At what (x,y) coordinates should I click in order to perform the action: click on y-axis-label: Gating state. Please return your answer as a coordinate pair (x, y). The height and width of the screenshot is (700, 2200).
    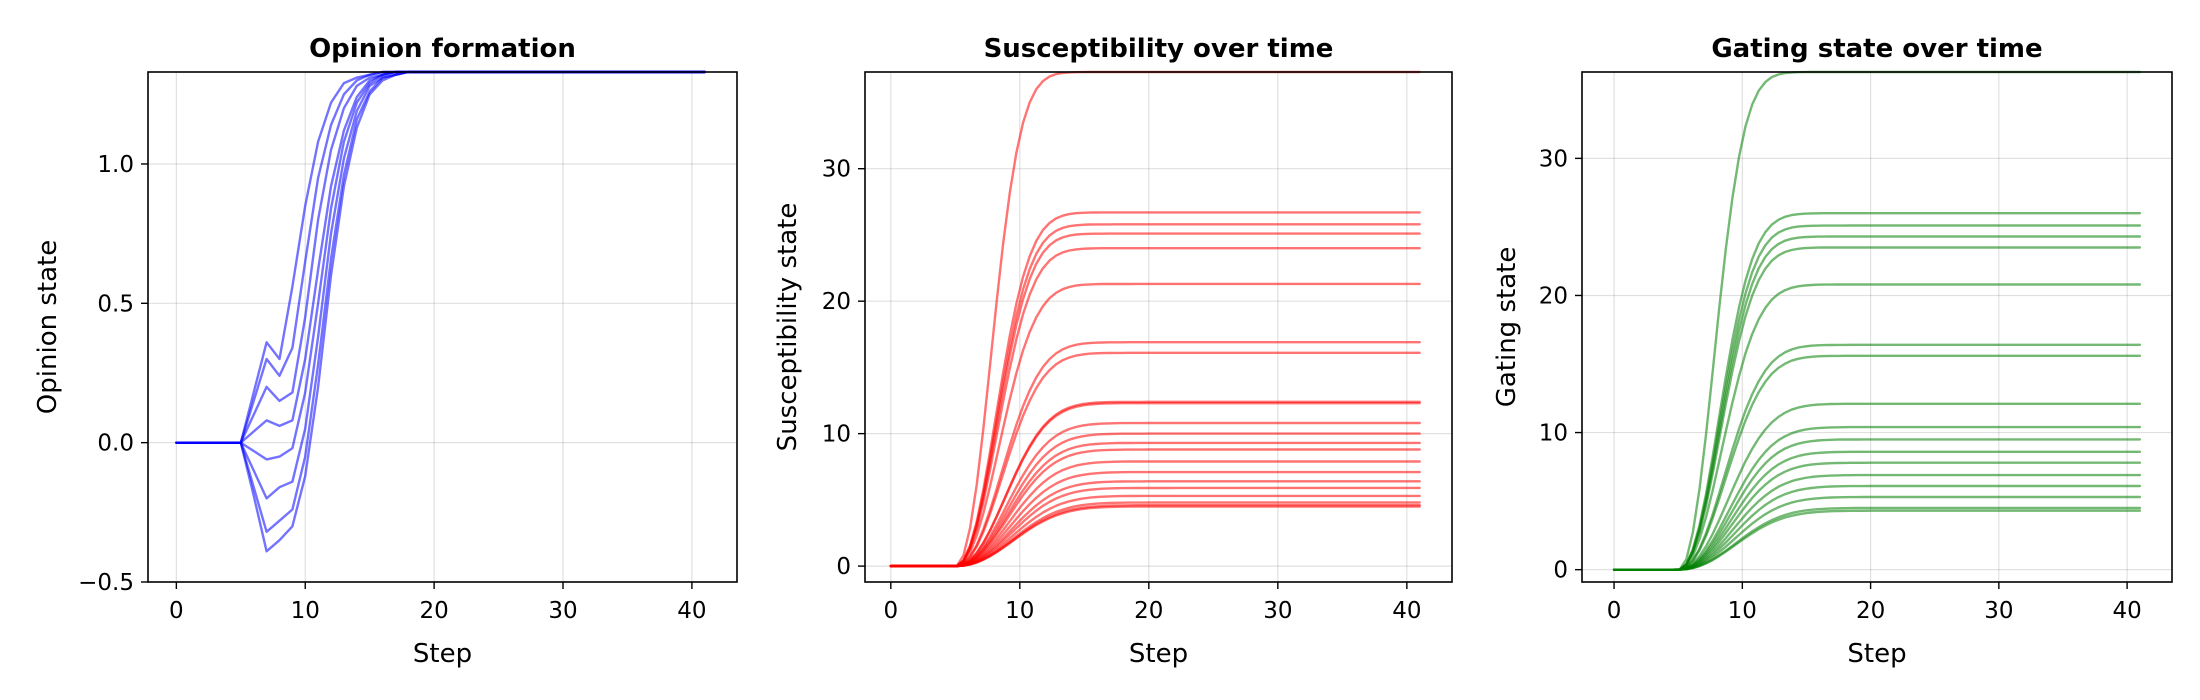
    Looking at the image, I should click on (1507, 327).